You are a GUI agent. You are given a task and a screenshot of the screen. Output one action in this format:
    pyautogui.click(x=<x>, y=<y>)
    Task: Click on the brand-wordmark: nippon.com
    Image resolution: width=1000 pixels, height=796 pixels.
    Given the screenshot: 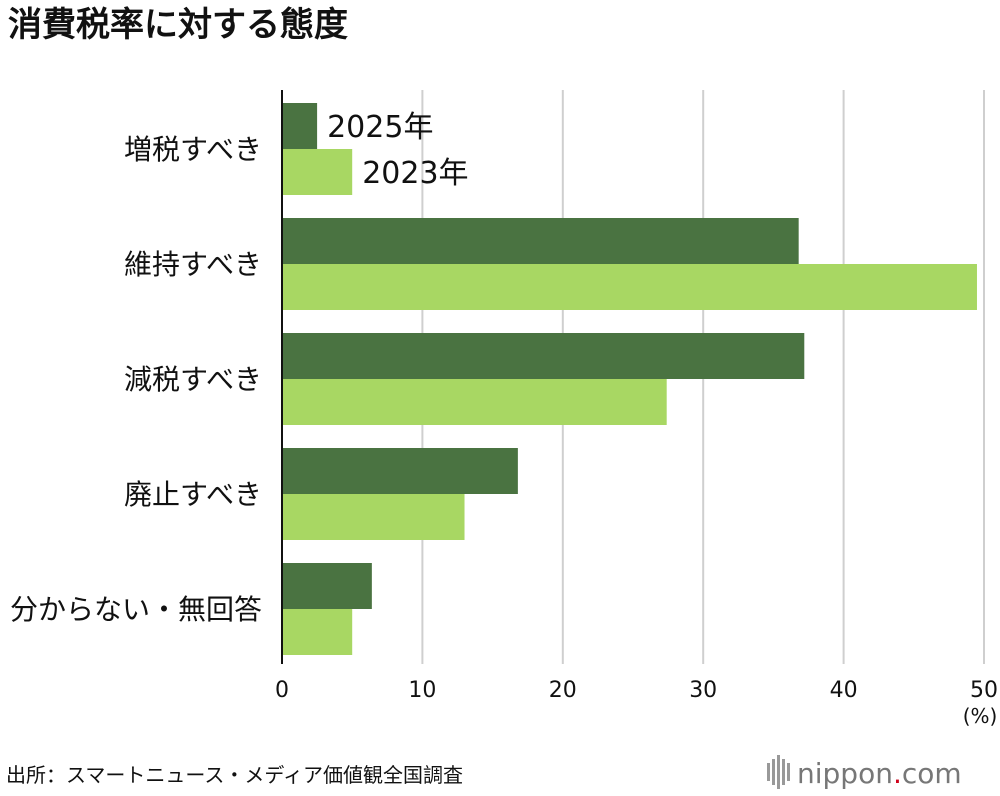 What is the action you would take?
    pyautogui.click(x=879, y=773)
    